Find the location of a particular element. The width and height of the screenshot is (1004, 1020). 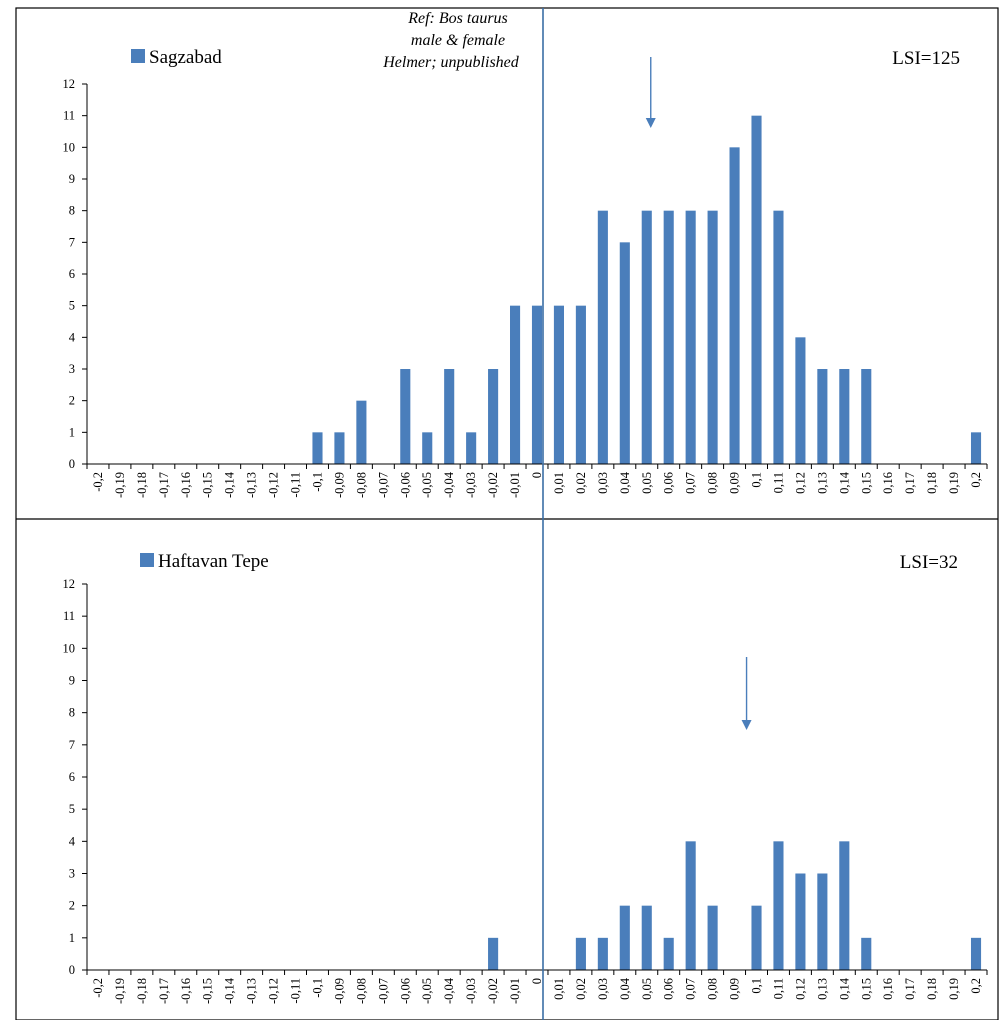

overlay is located at coordinates (599, 263).